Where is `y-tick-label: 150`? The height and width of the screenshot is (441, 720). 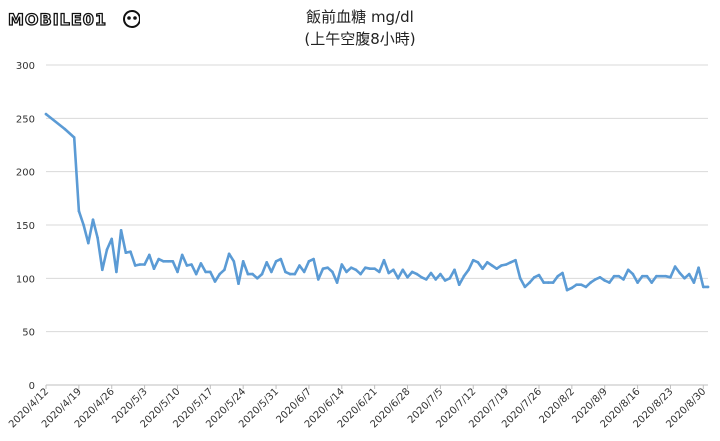
y-tick-label: 150 is located at coordinates (25, 226).